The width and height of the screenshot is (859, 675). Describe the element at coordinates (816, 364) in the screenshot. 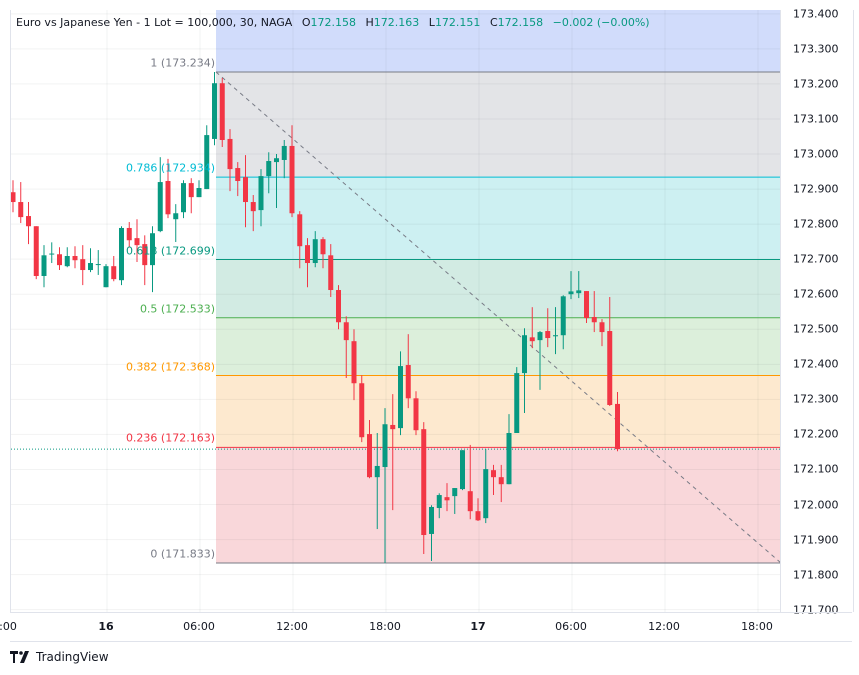

I see `price-tick-label: 172.400` at that location.